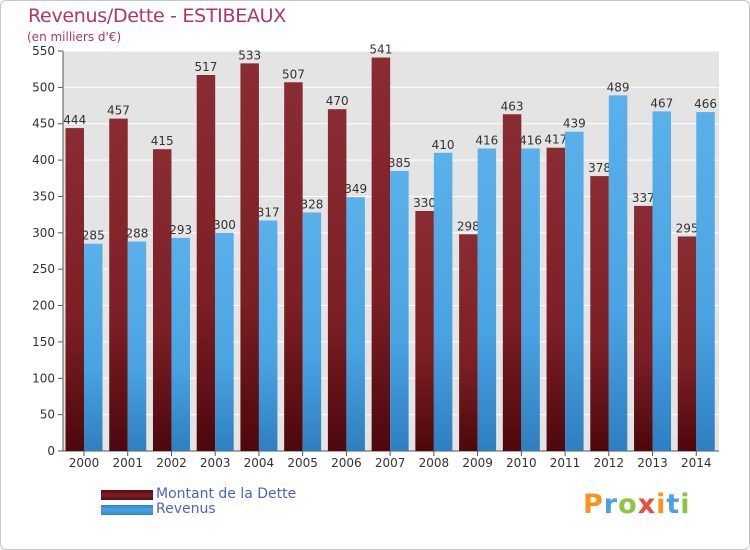 This screenshot has width=750, height=550. What do you see at coordinates (43, 196) in the screenshot?
I see `y-tick-label: 350` at bounding box center [43, 196].